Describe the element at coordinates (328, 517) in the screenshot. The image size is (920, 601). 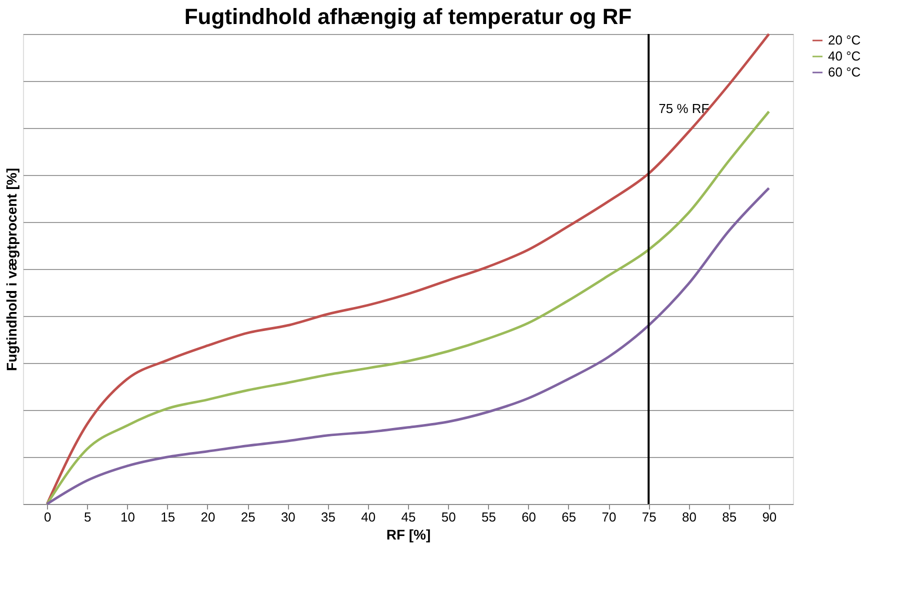
I see `x-tick-label: 35` at that location.